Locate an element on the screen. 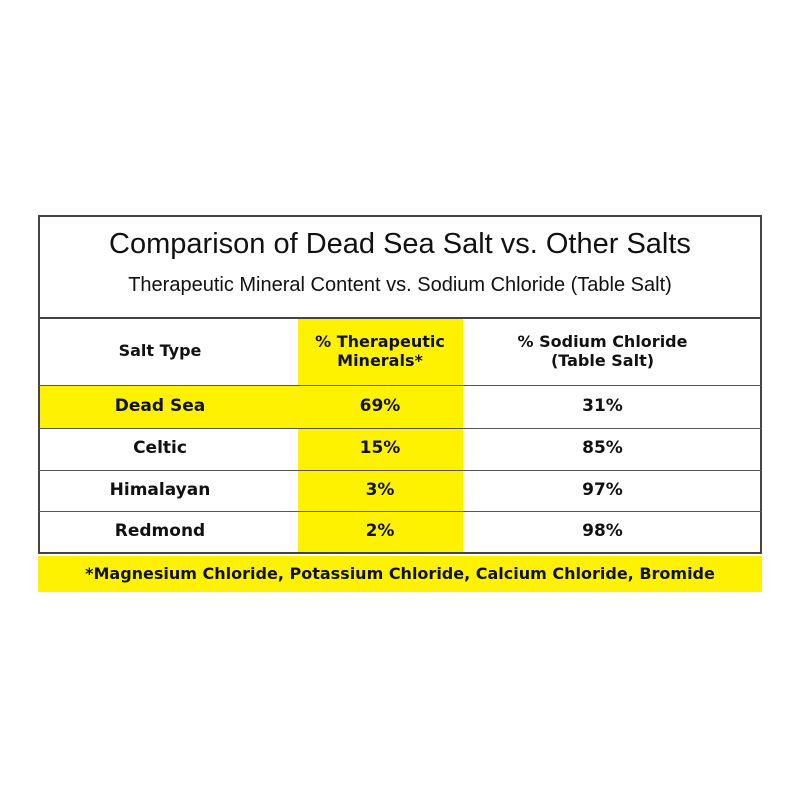 The height and width of the screenshot is (800, 800). row-label: Himalayan is located at coordinates (160, 489).